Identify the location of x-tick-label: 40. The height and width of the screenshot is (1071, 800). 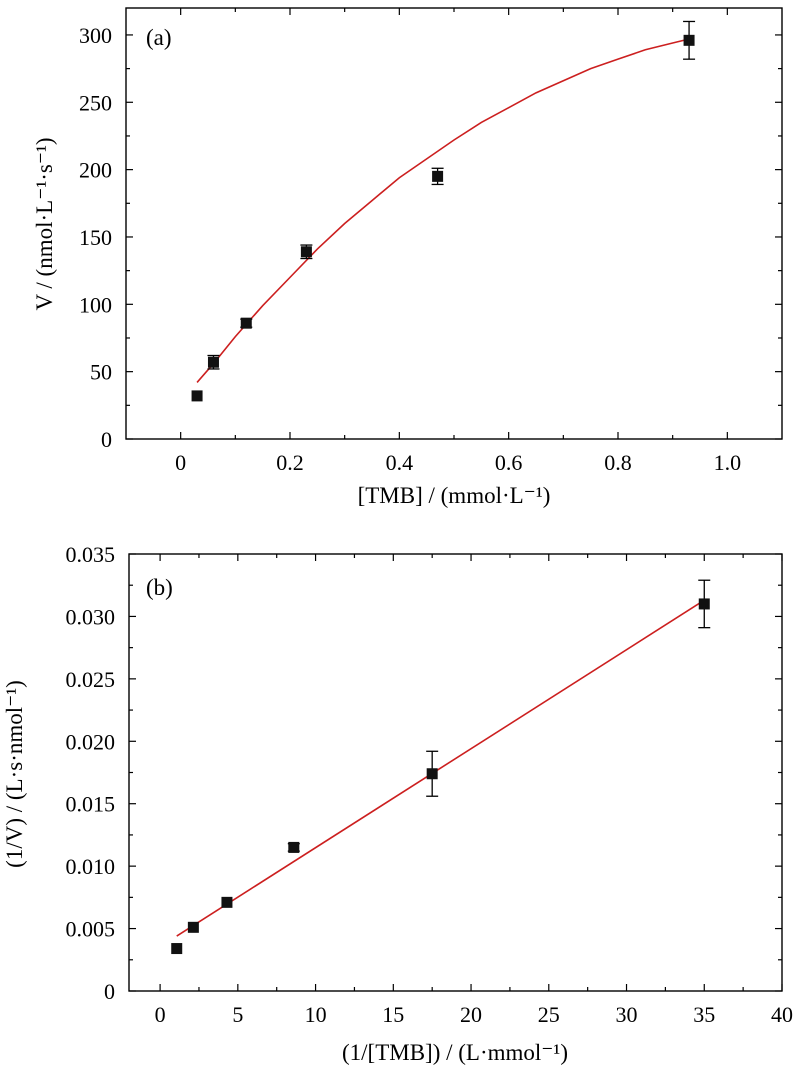
(782, 1014).